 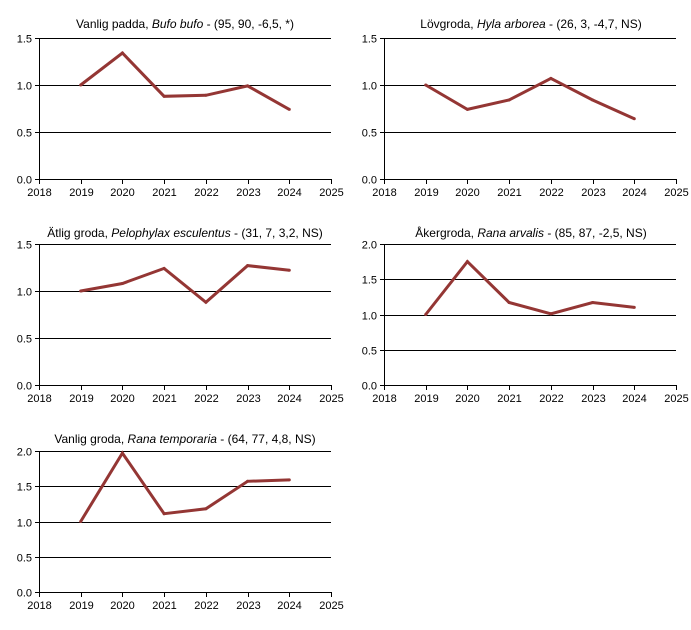 I want to click on chart-title-latin: Bufo bufo, so click(x=178, y=24).